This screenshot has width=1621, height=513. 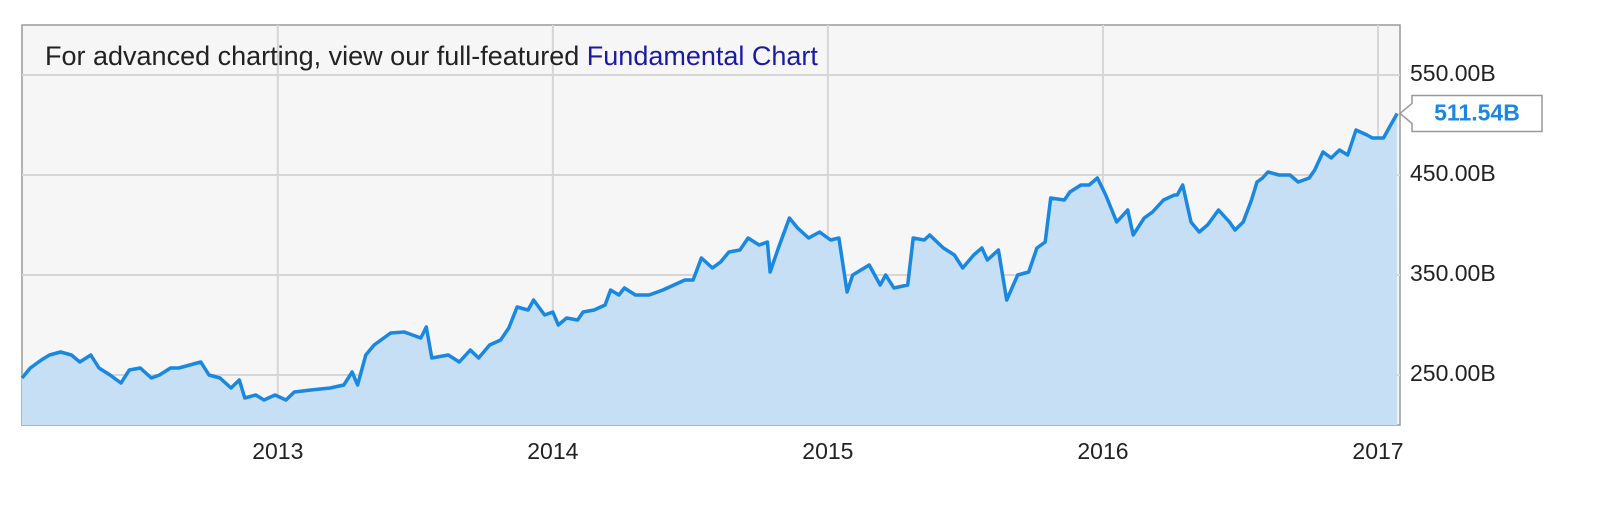 I want to click on y-tick-label: 250.00B, so click(x=1453, y=373).